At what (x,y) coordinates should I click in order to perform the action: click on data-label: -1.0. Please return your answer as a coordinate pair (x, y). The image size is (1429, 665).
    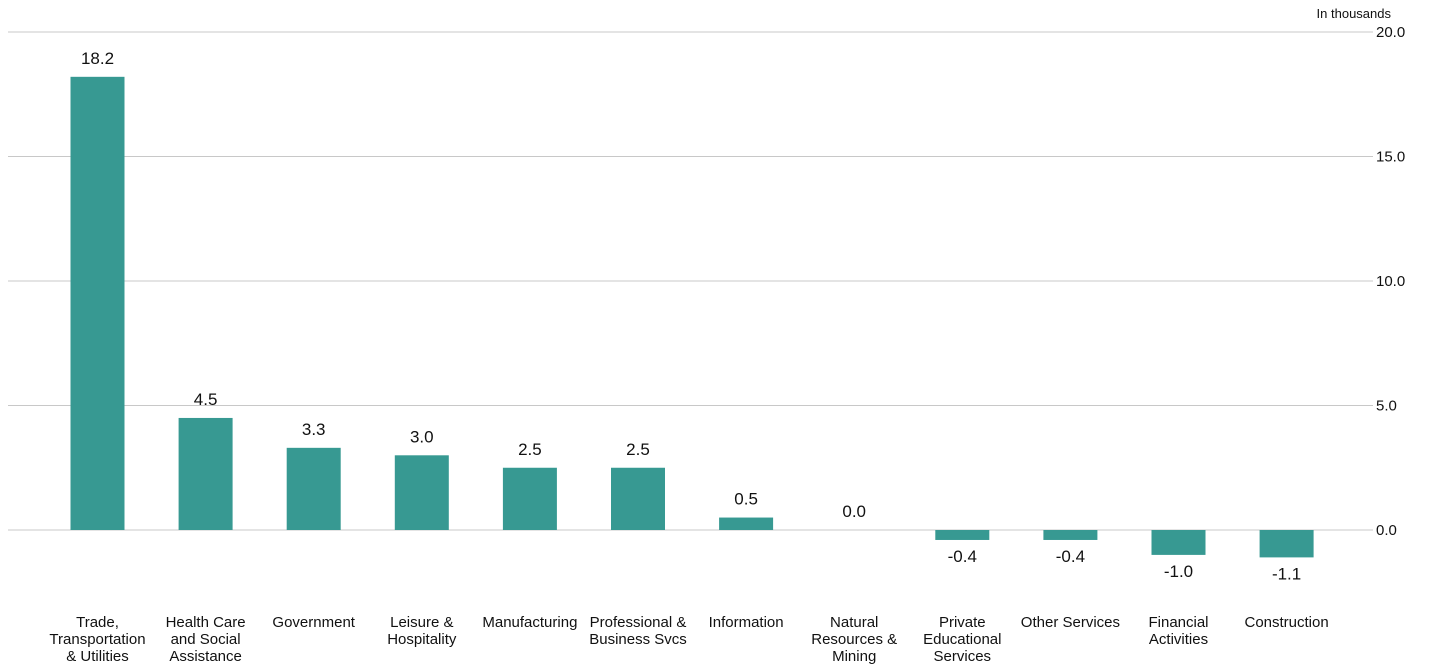
    Looking at the image, I should click on (1178, 571).